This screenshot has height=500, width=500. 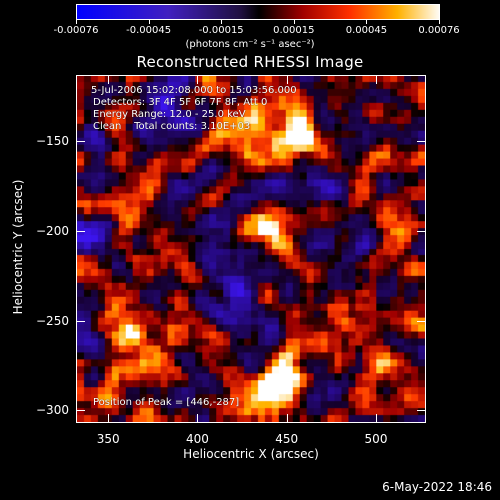 What do you see at coordinates (52, 320) in the screenshot?
I see `y-tick-label: −250` at bounding box center [52, 320].